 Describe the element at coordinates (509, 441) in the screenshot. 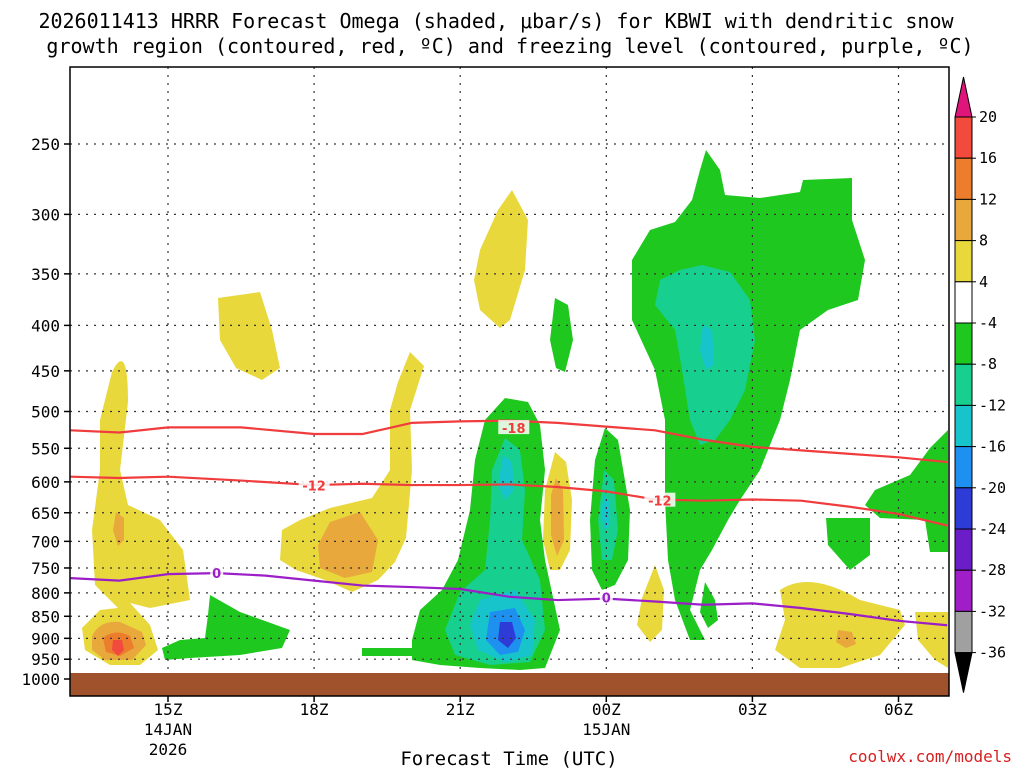

I see `dgz-minus18` at that location.